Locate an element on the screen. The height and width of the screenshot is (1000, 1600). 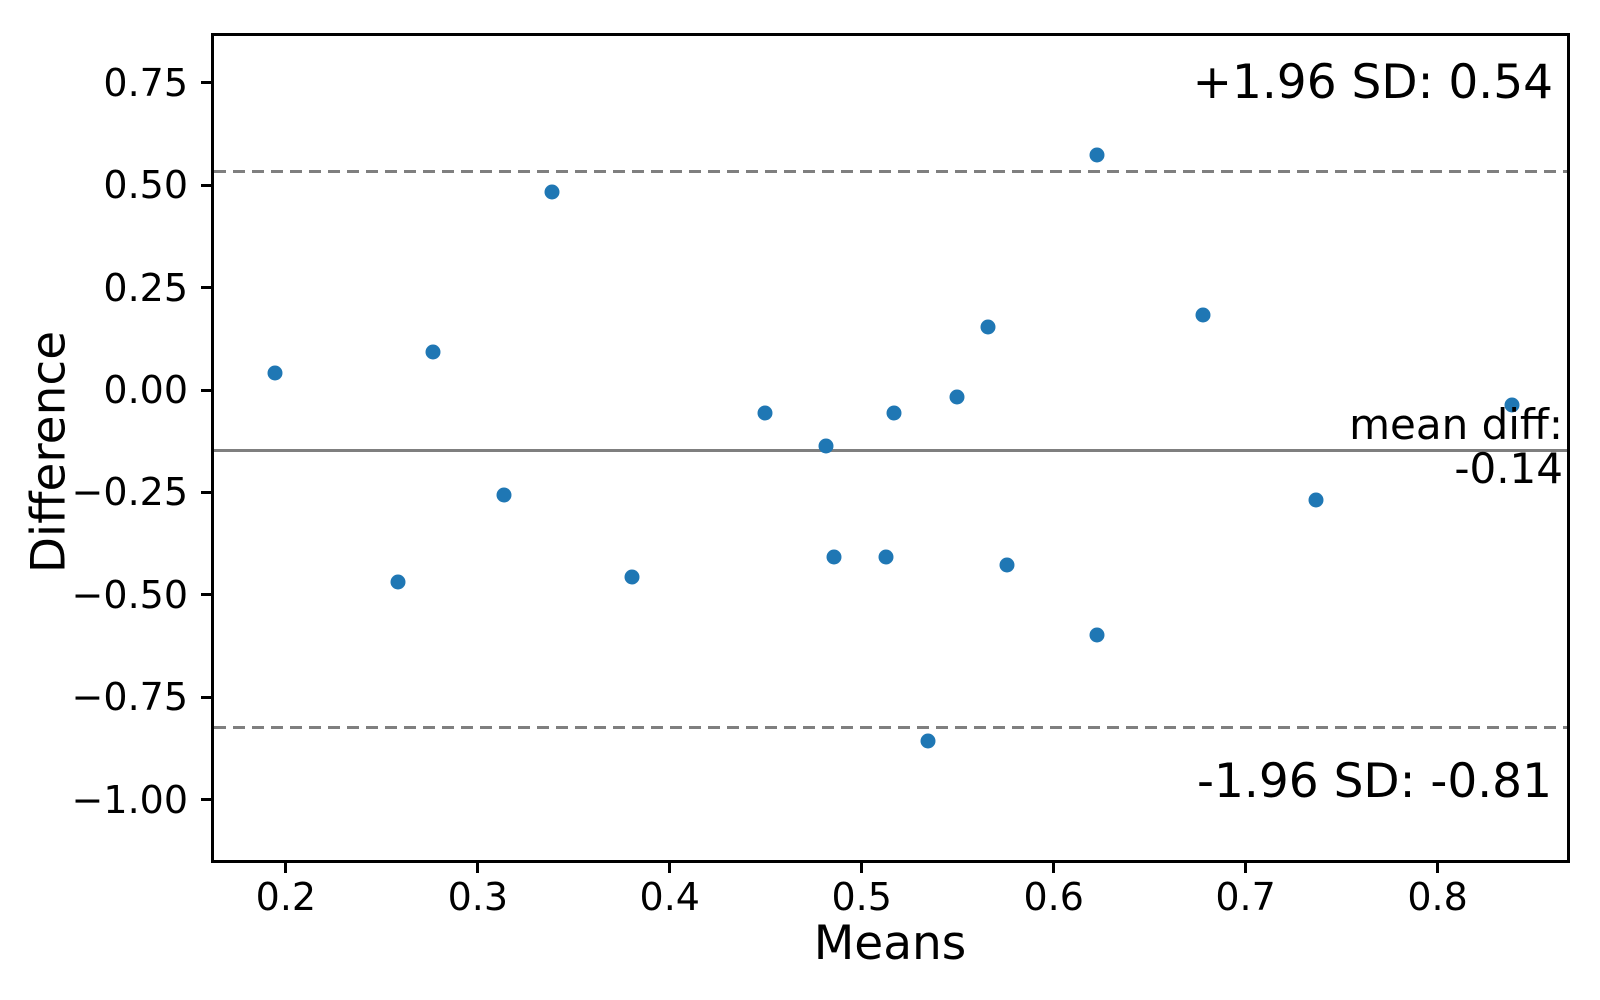
y-axis-tick-label: 0.25 is located at coordinates (145, 287).